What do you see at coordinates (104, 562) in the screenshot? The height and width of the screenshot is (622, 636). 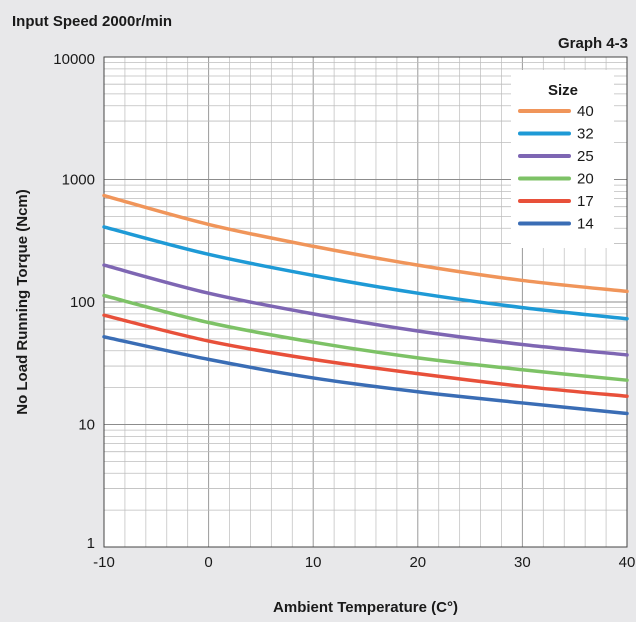 I see `x-tick-label: -10` at bounding box center [104, 562].